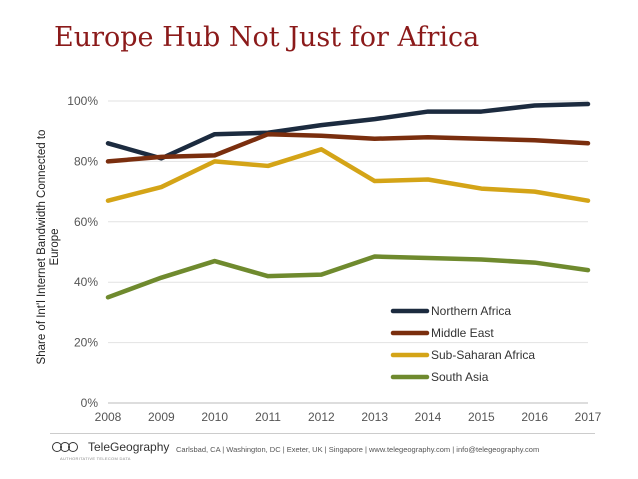 Image resolution: width=638 pixels, height=479 pixels. I want to click on x-axis-ticks: 2008 2009 2010 2011 2012 2013 2014 2015 2016 2017, so click(348, 417).